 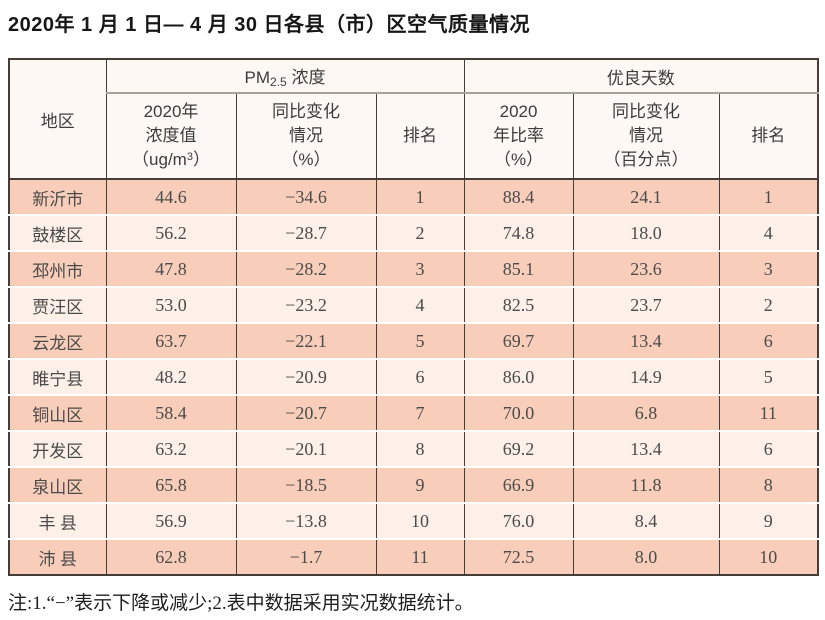 What do you see at coordinates (646, 557) in the screenshot?
I see `days-change-cell: 8.0` at bounding box center [646, 557].